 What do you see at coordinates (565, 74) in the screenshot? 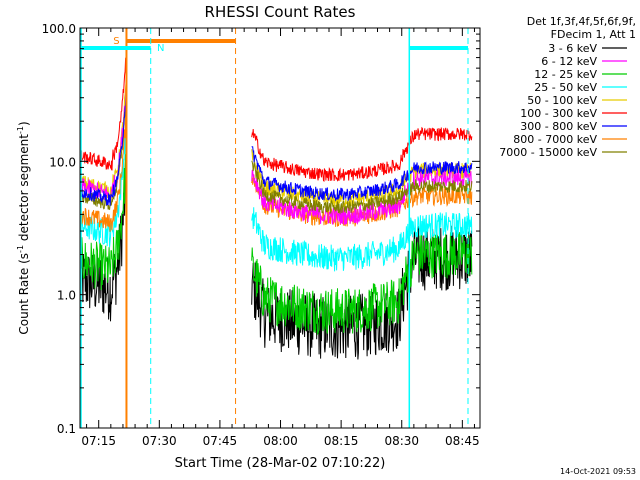
I see `legend-label-2: 12 - 25 keV` at bounding box center [565, 74].